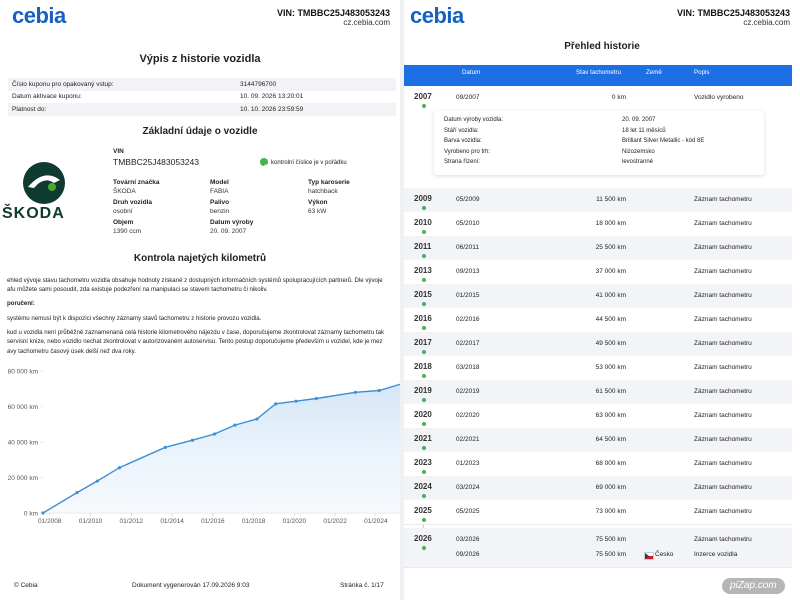  I want to click on section-title: Kontrola najetých kilometrů, so click(200, 258).